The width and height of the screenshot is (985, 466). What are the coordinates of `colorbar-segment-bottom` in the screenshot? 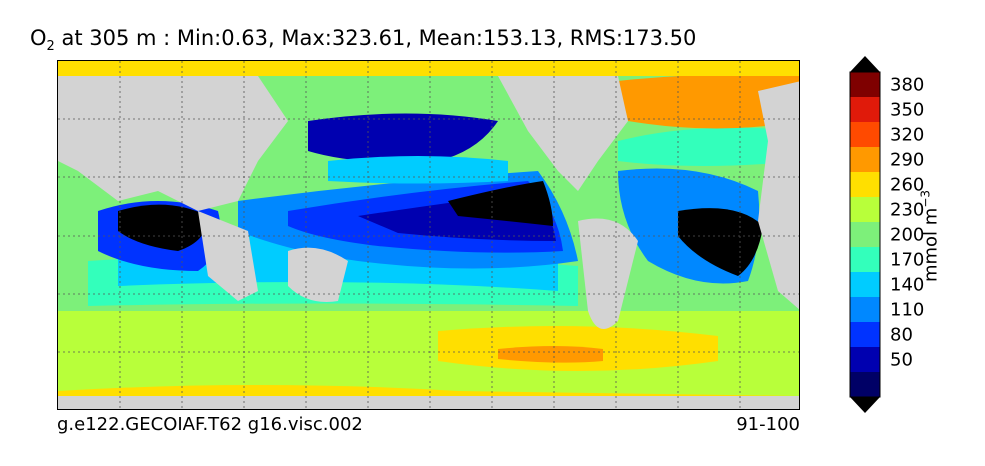 It's located at (865, 384).